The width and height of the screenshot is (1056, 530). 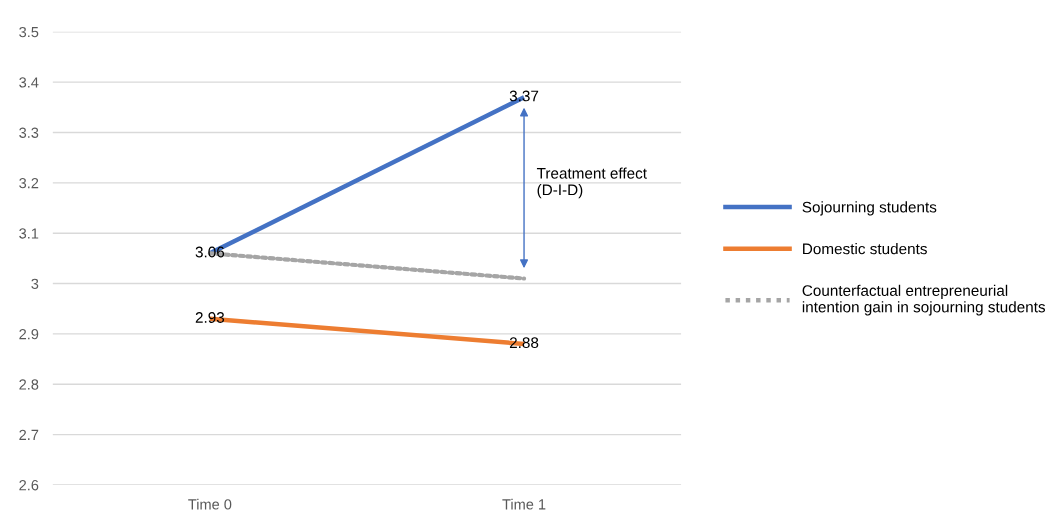 I want to click on y-tick-label: 3.4, so click(x=29, y=82).